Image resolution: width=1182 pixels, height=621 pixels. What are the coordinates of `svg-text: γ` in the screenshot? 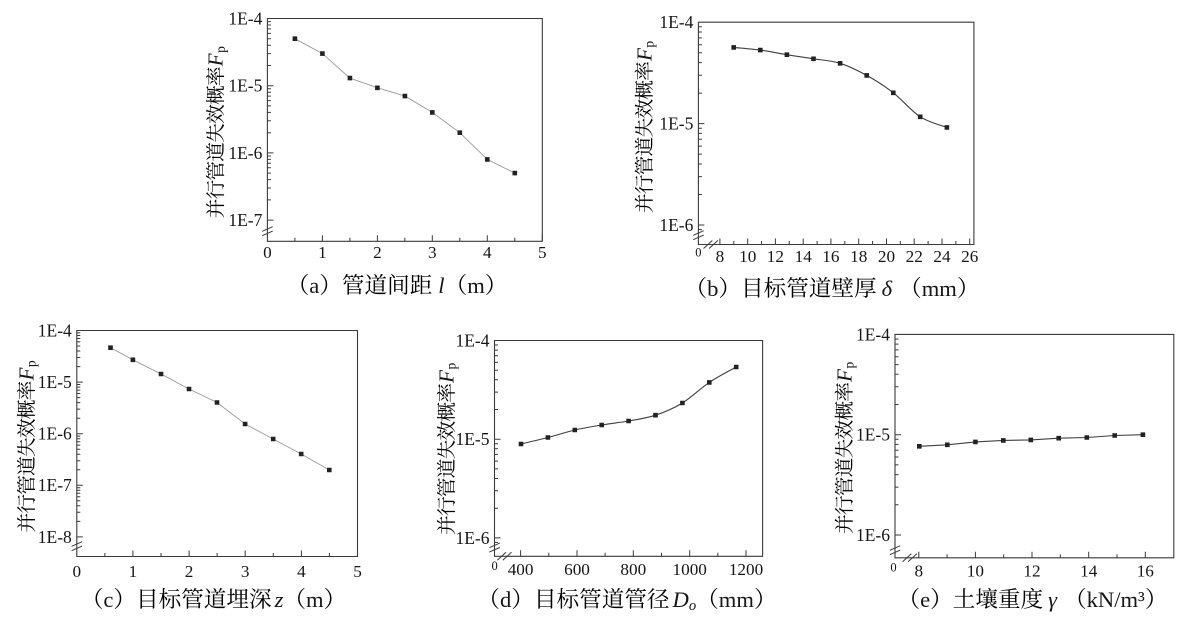 It's located at (1053, 599).